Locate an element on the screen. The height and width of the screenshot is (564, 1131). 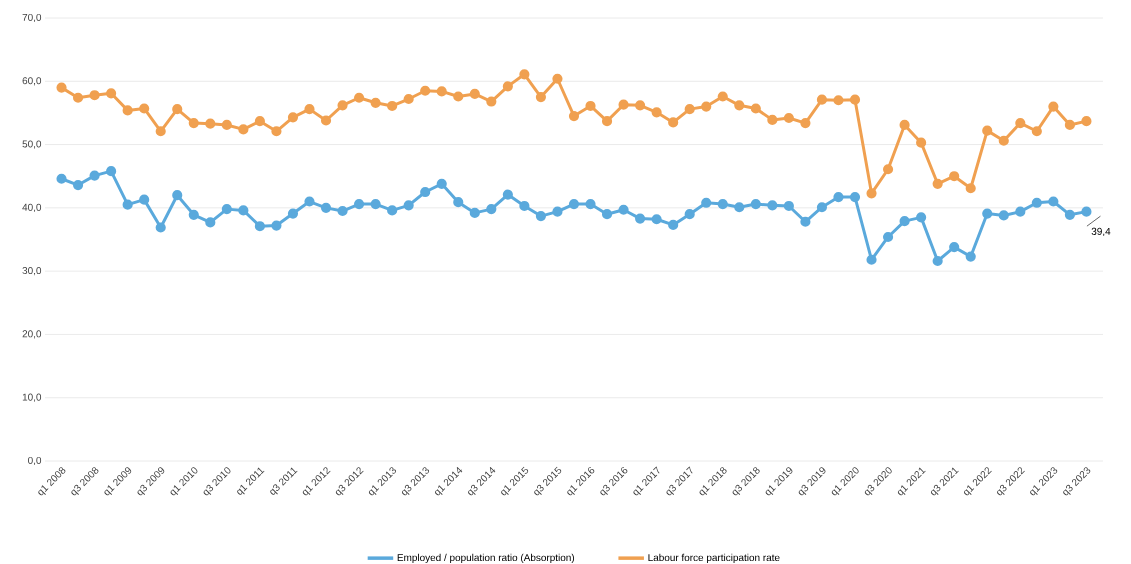
y-tick-label: 70,0 is located at coordinates (32, 18).